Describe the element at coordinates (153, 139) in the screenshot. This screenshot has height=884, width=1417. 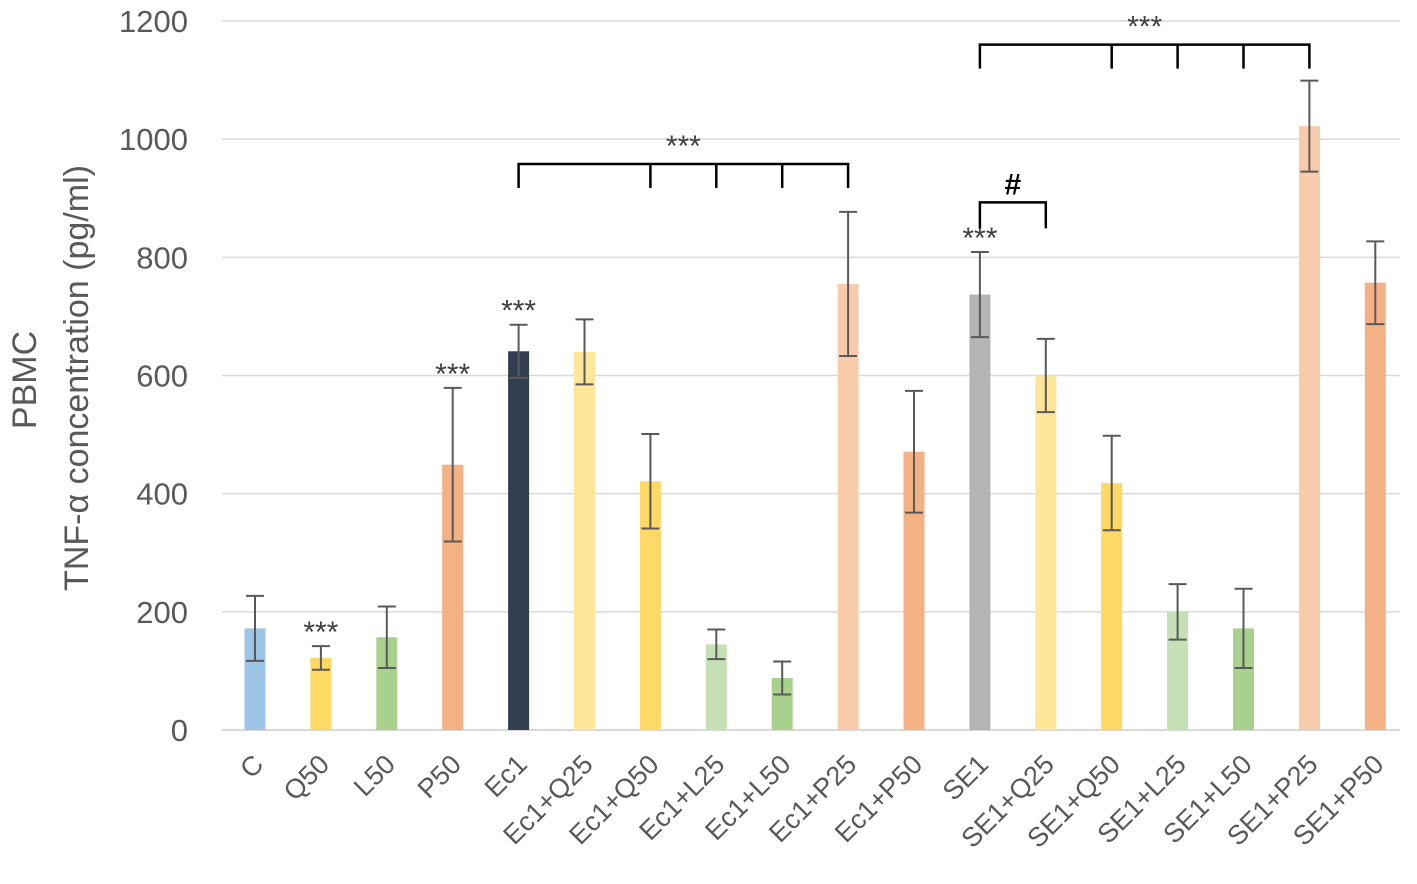
I see `y-tick-label: 1000` at that location.